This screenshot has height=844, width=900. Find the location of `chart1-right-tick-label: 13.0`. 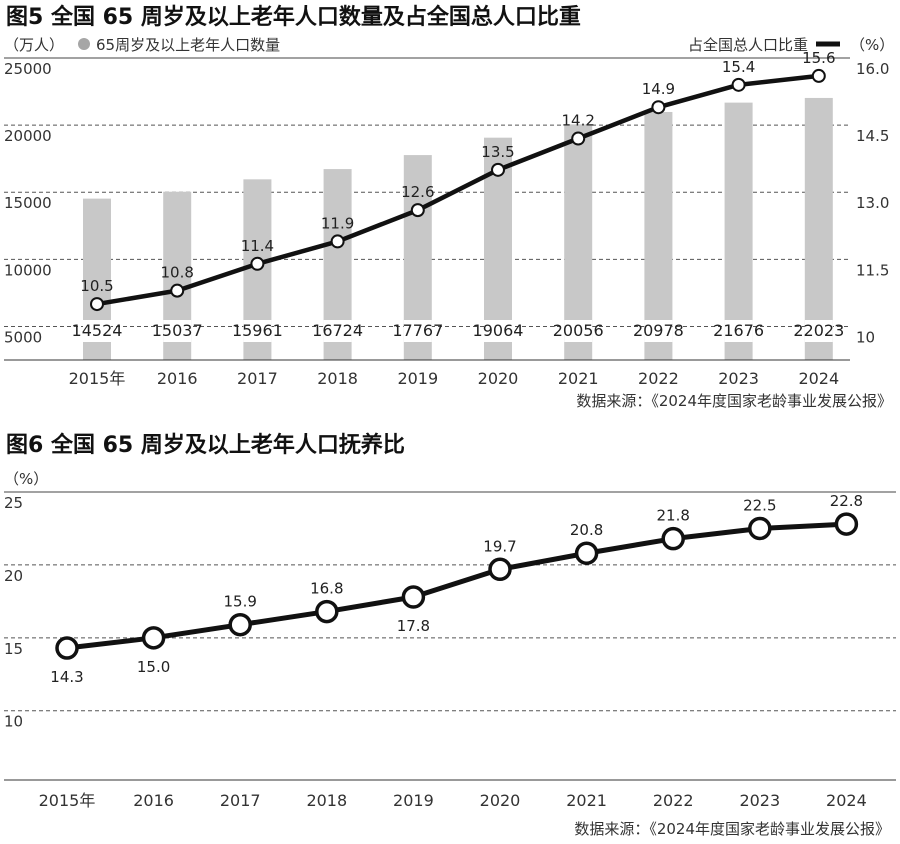

chart1-right-tick-label: 13.0 is located at coordinates (872, 203).